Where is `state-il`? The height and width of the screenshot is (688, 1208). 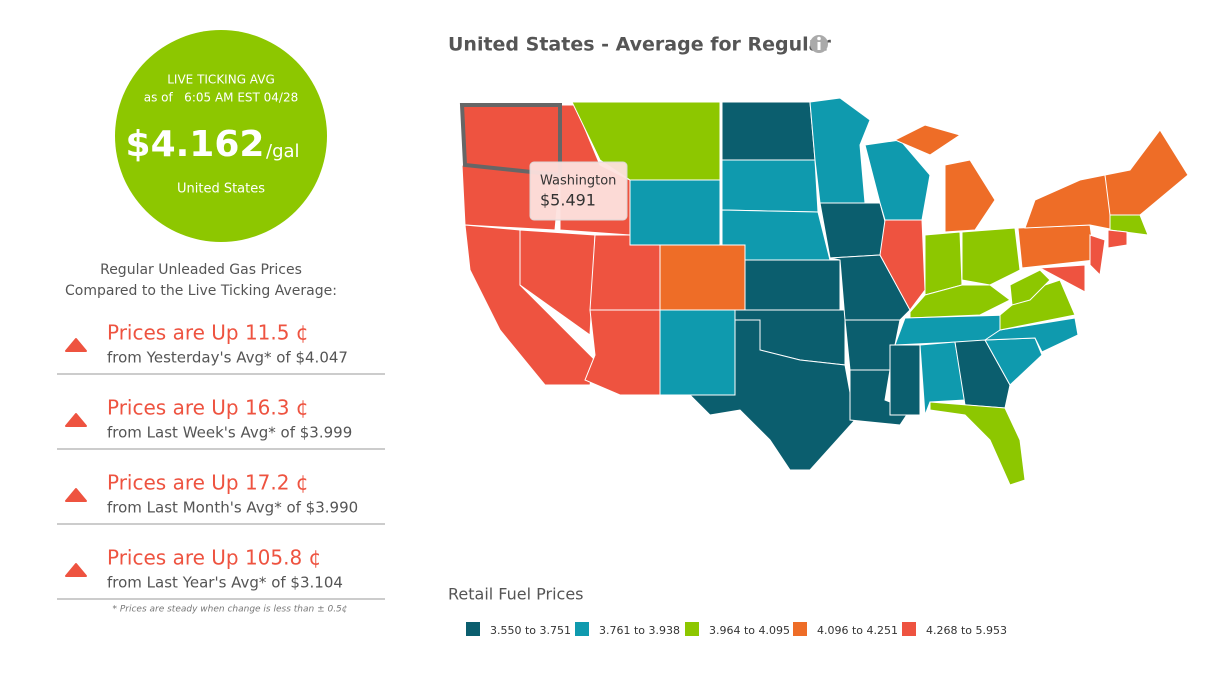
state-il is located at coordinates (902, 265).